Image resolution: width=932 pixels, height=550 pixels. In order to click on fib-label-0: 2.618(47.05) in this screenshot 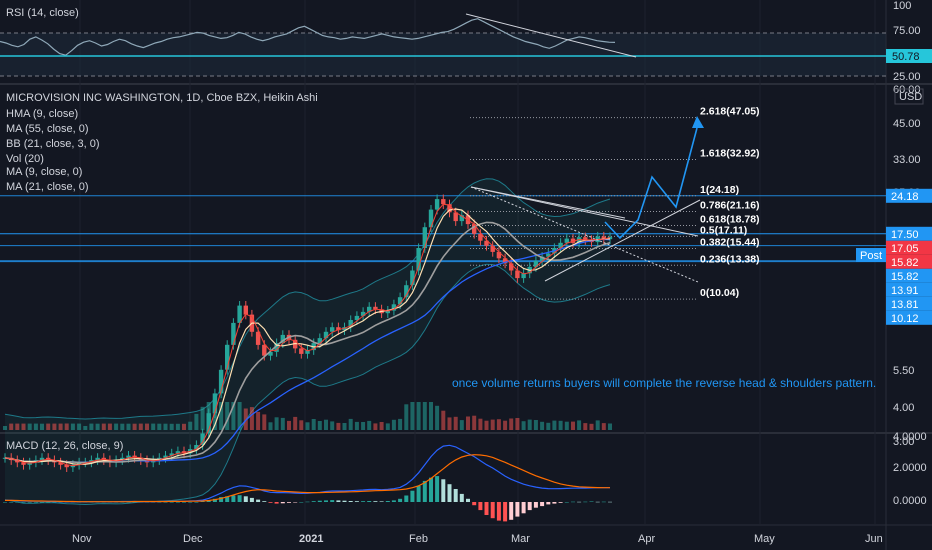, I will do `click(730, 112)`.